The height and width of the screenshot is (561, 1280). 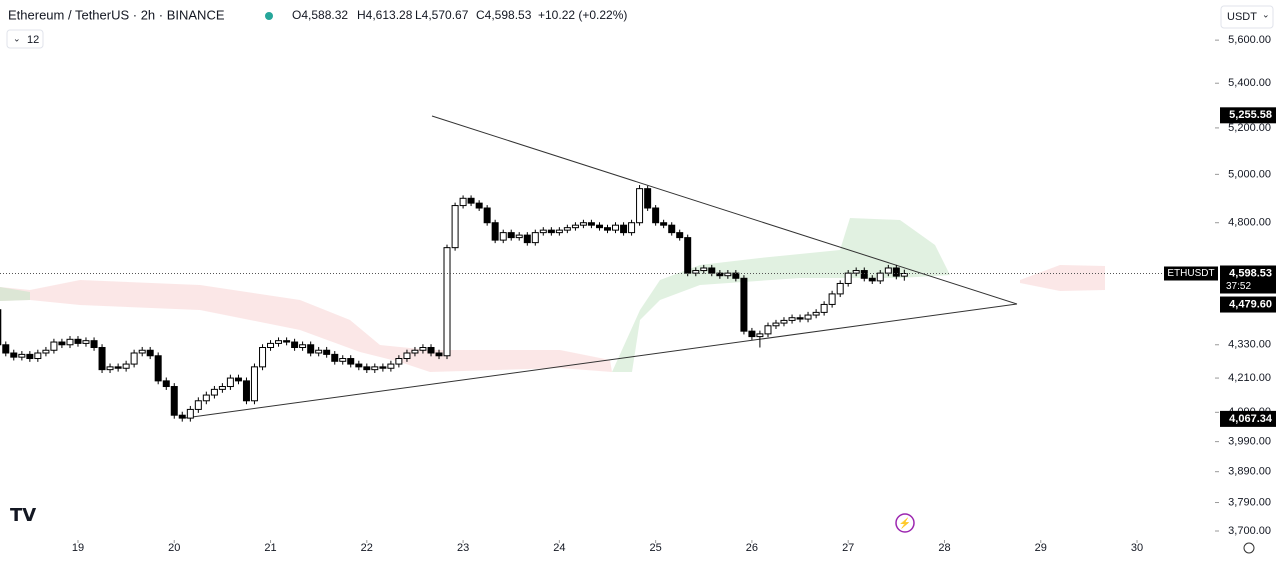 I want to click on x-tick-label: 24, so click(x=559, y=548).